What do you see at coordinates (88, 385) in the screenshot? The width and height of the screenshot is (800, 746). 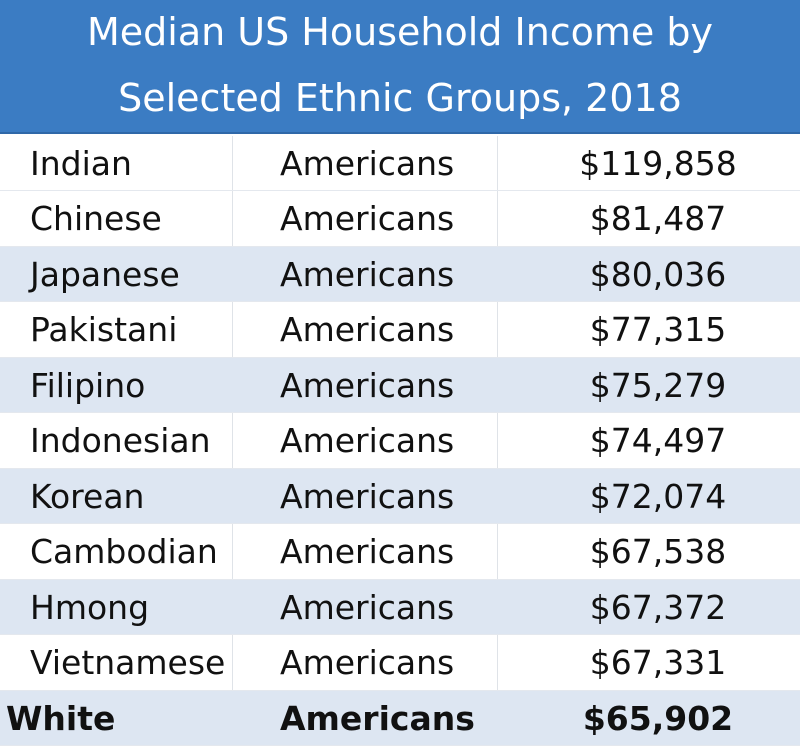 I see `group-cell: Filipino` at bounding box center [88, 385].